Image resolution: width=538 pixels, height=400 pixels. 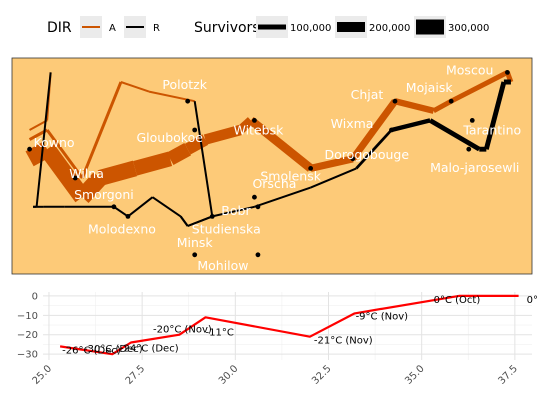 What do you see at coordinates (112, 28) in the screenshot?
I see `legend-dir-label: A` at bounding box center [112, 28].